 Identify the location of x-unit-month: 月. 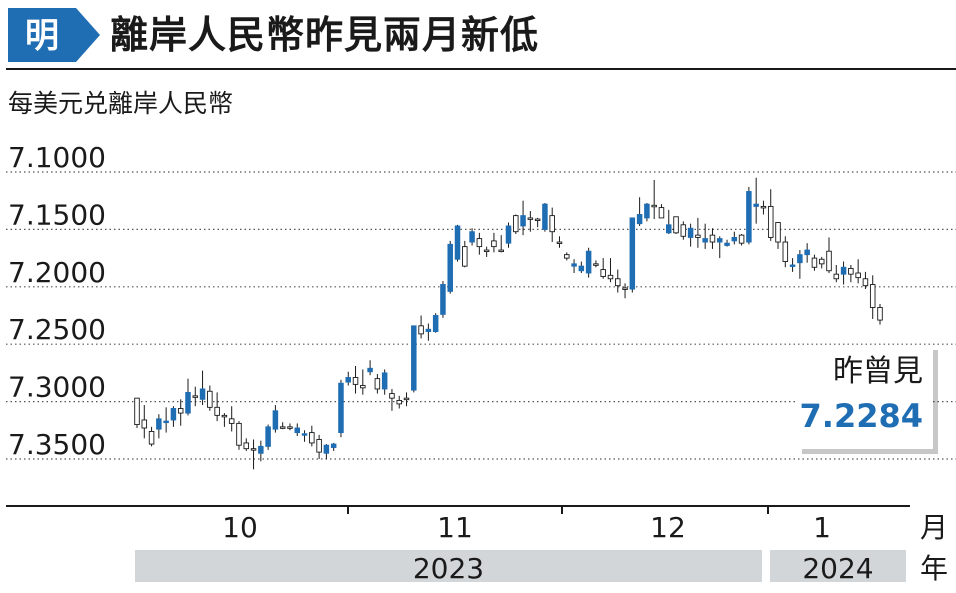
(934, 527).